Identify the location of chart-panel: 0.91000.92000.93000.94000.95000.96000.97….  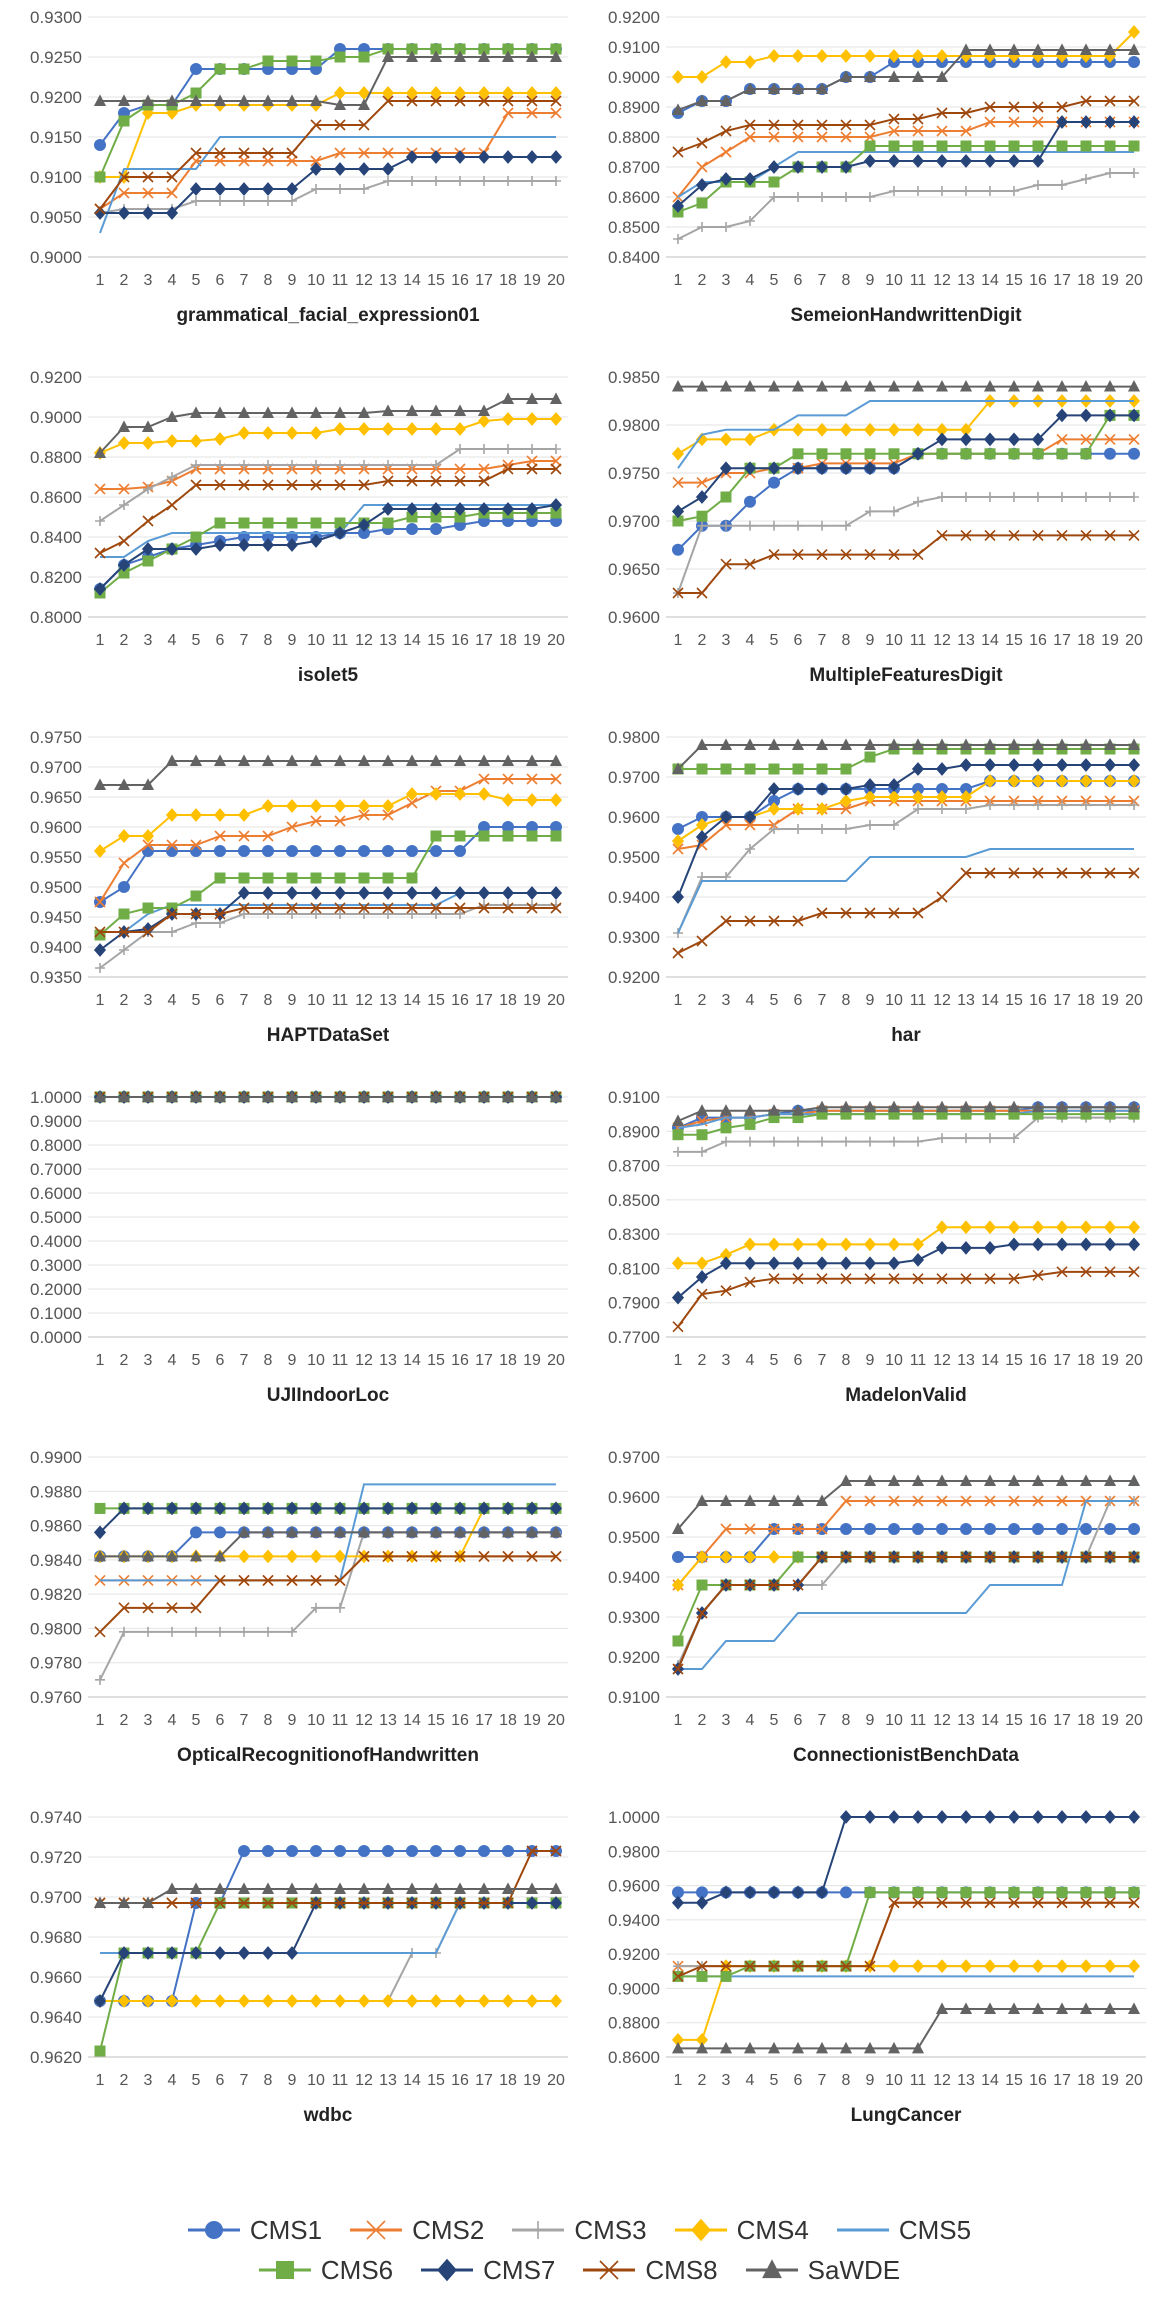
(877, 1607).